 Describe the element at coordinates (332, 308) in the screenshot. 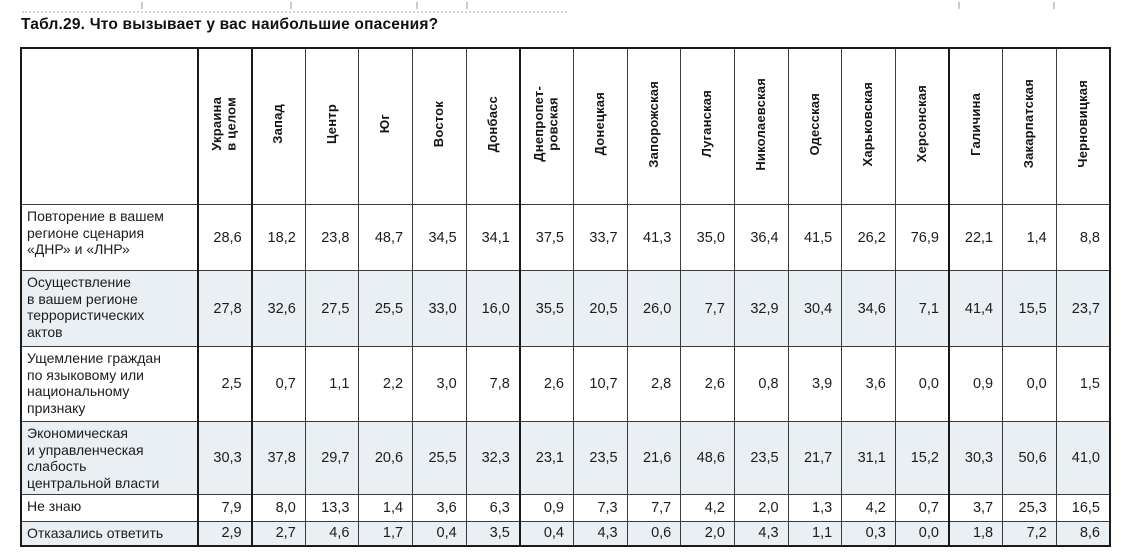

I see `value-cell-r1-c2: 27,5` at that location.